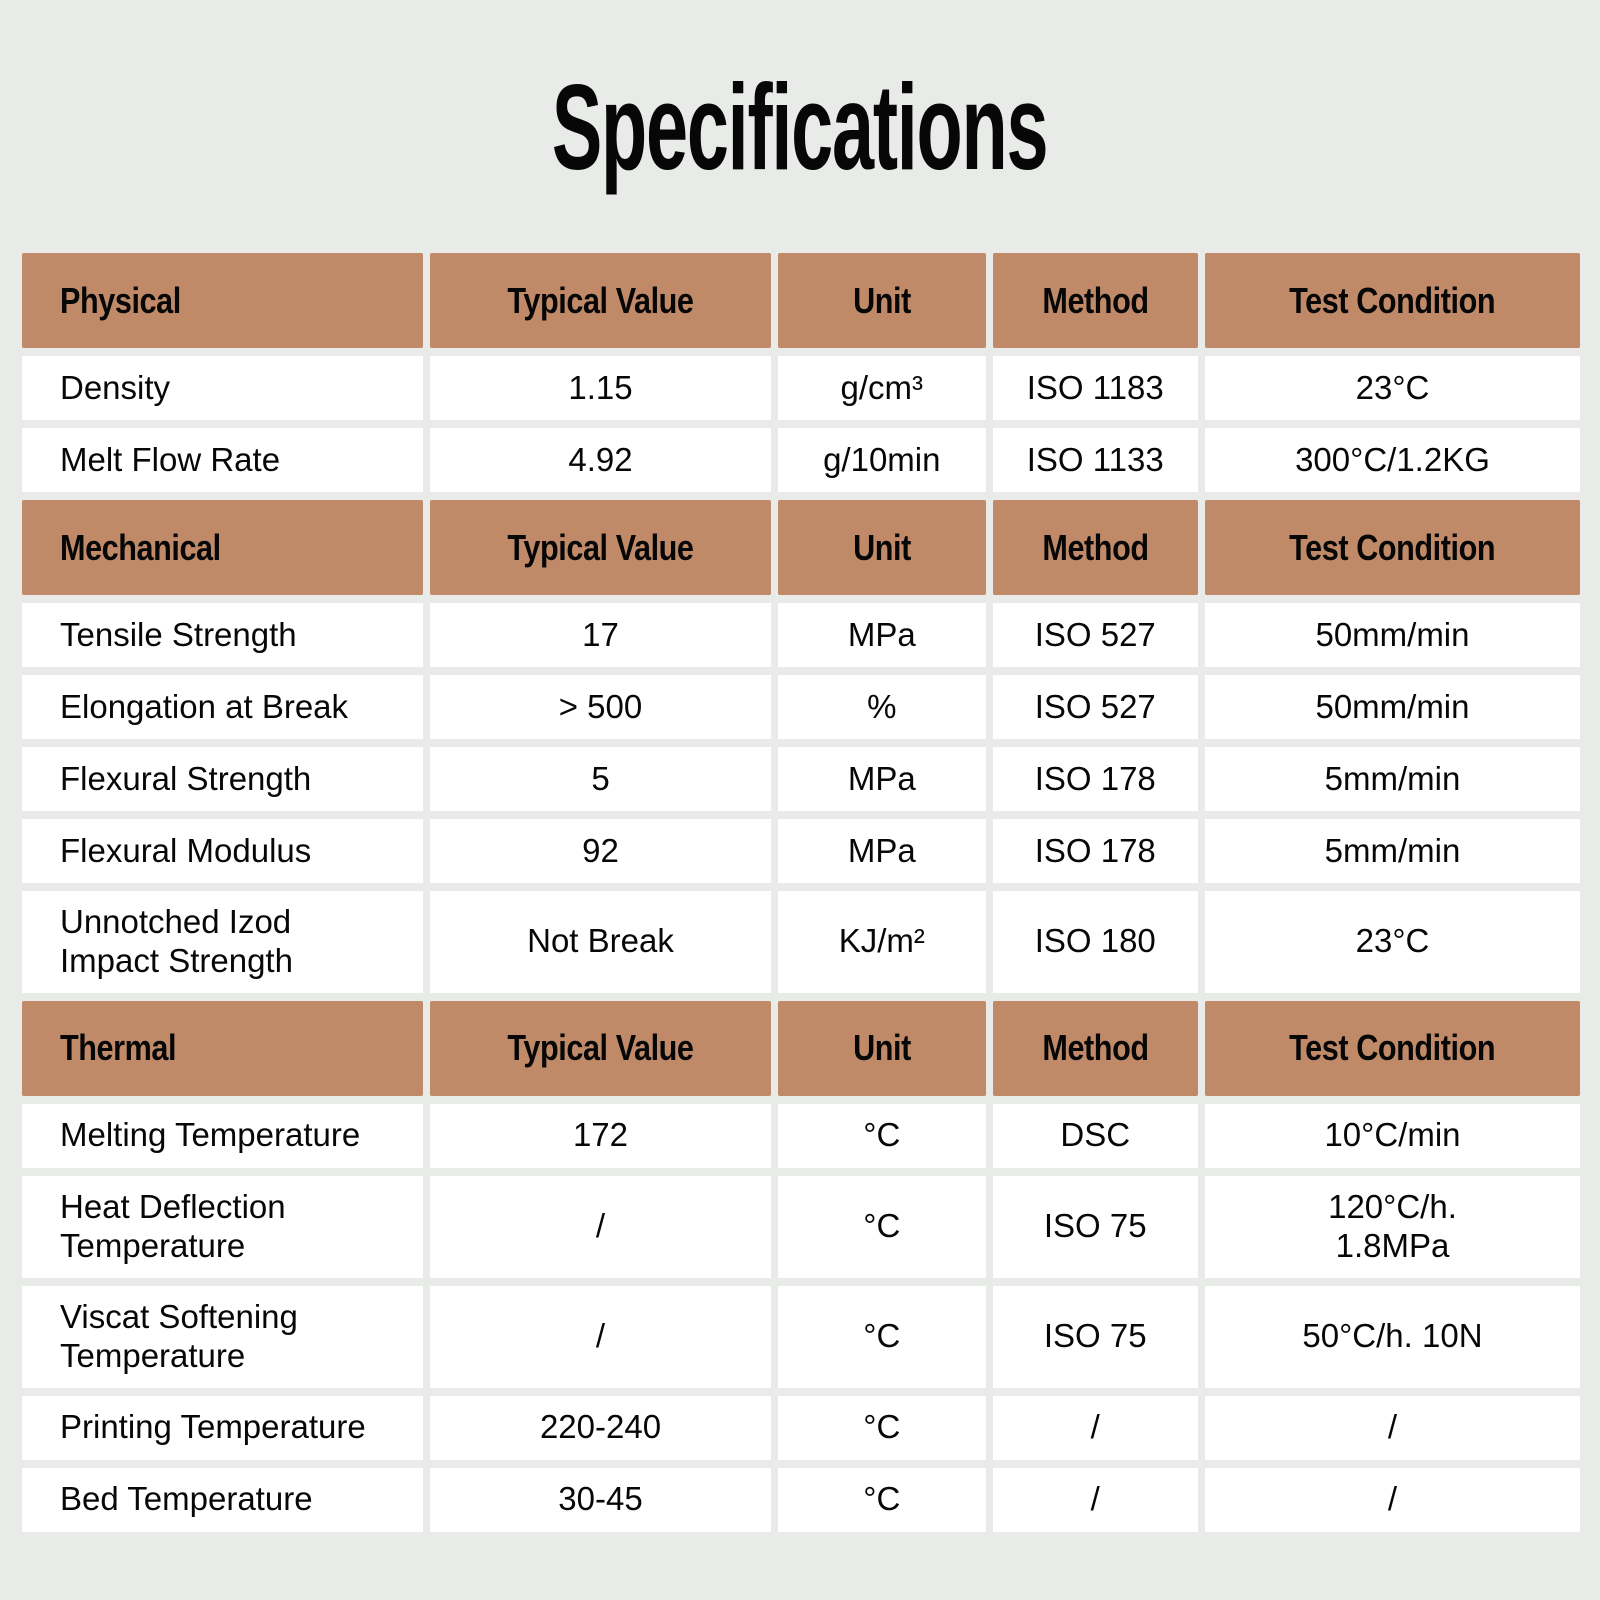  Describe the element at coordinates (882, 706) in the screenshot. I see `cell-text: %` at that location.